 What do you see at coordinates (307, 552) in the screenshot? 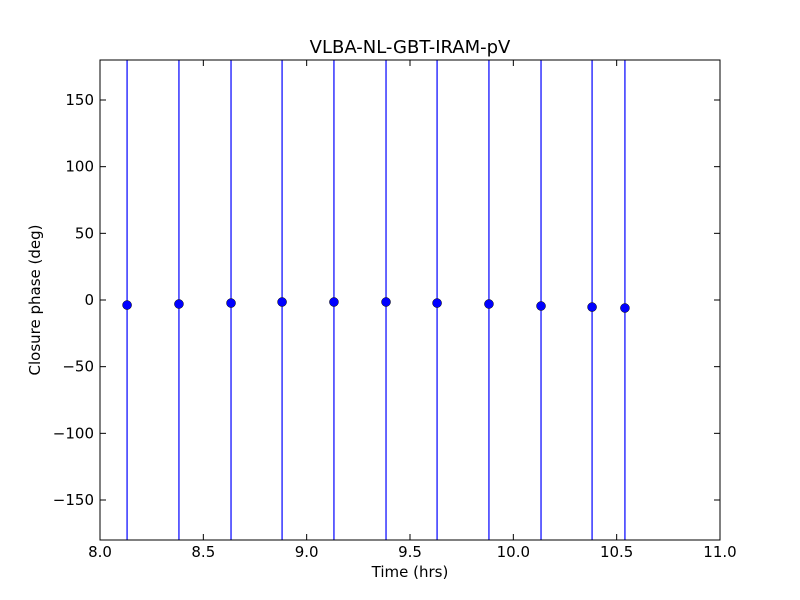
I see `x-tick-label: 9.0` at bounding box center [307, 552].